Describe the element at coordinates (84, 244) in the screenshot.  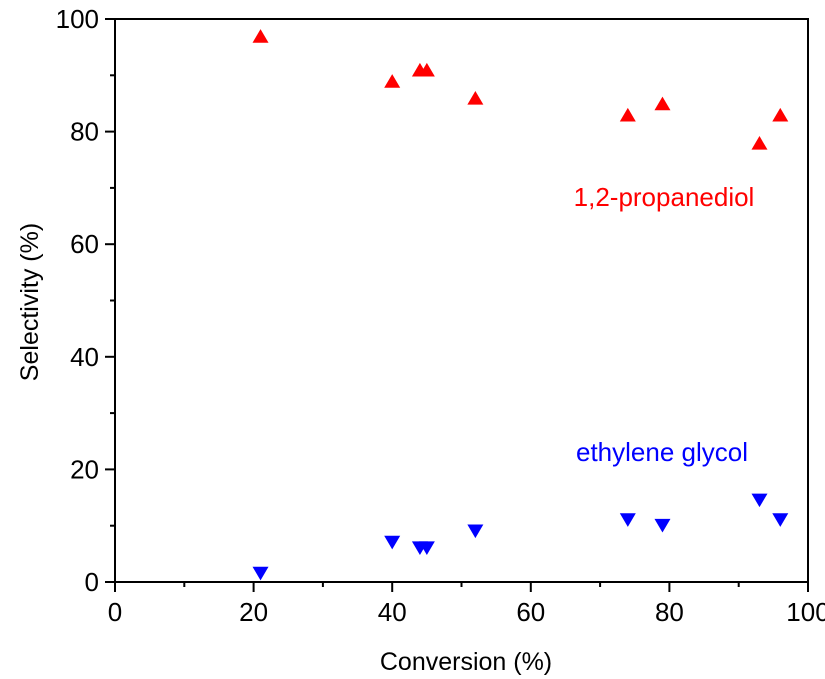
I see `y-tick-label: 60` at that location.